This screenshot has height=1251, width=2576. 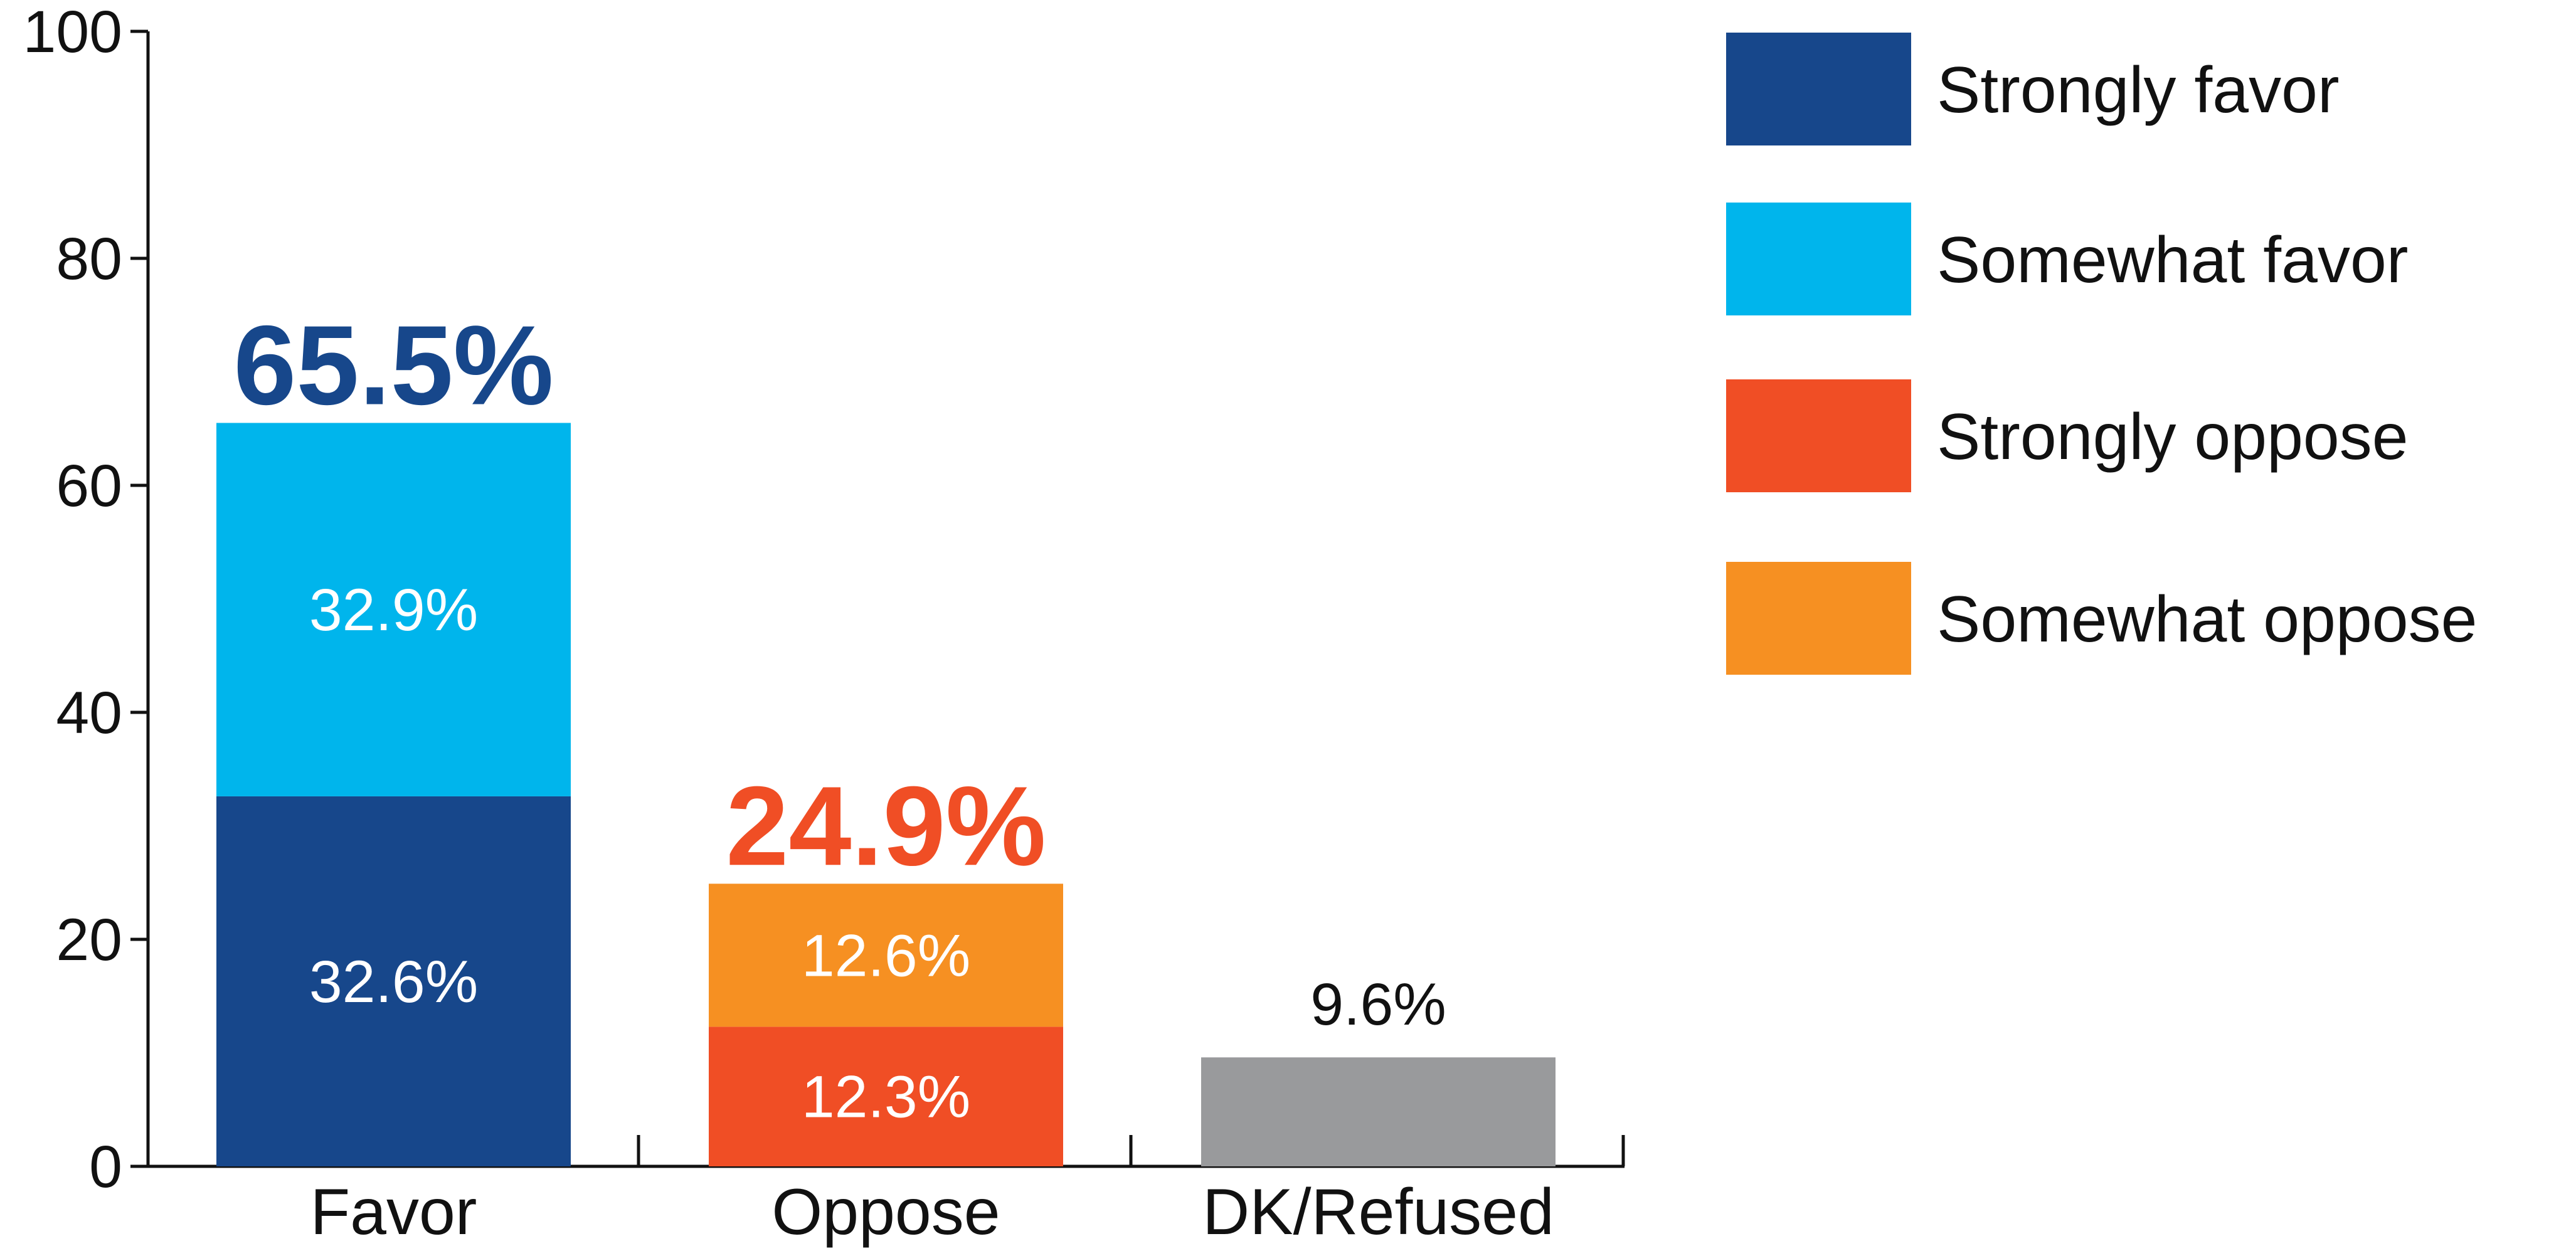 I want to click on legend-label: Strongly favor, so click(x=2138, y=90).